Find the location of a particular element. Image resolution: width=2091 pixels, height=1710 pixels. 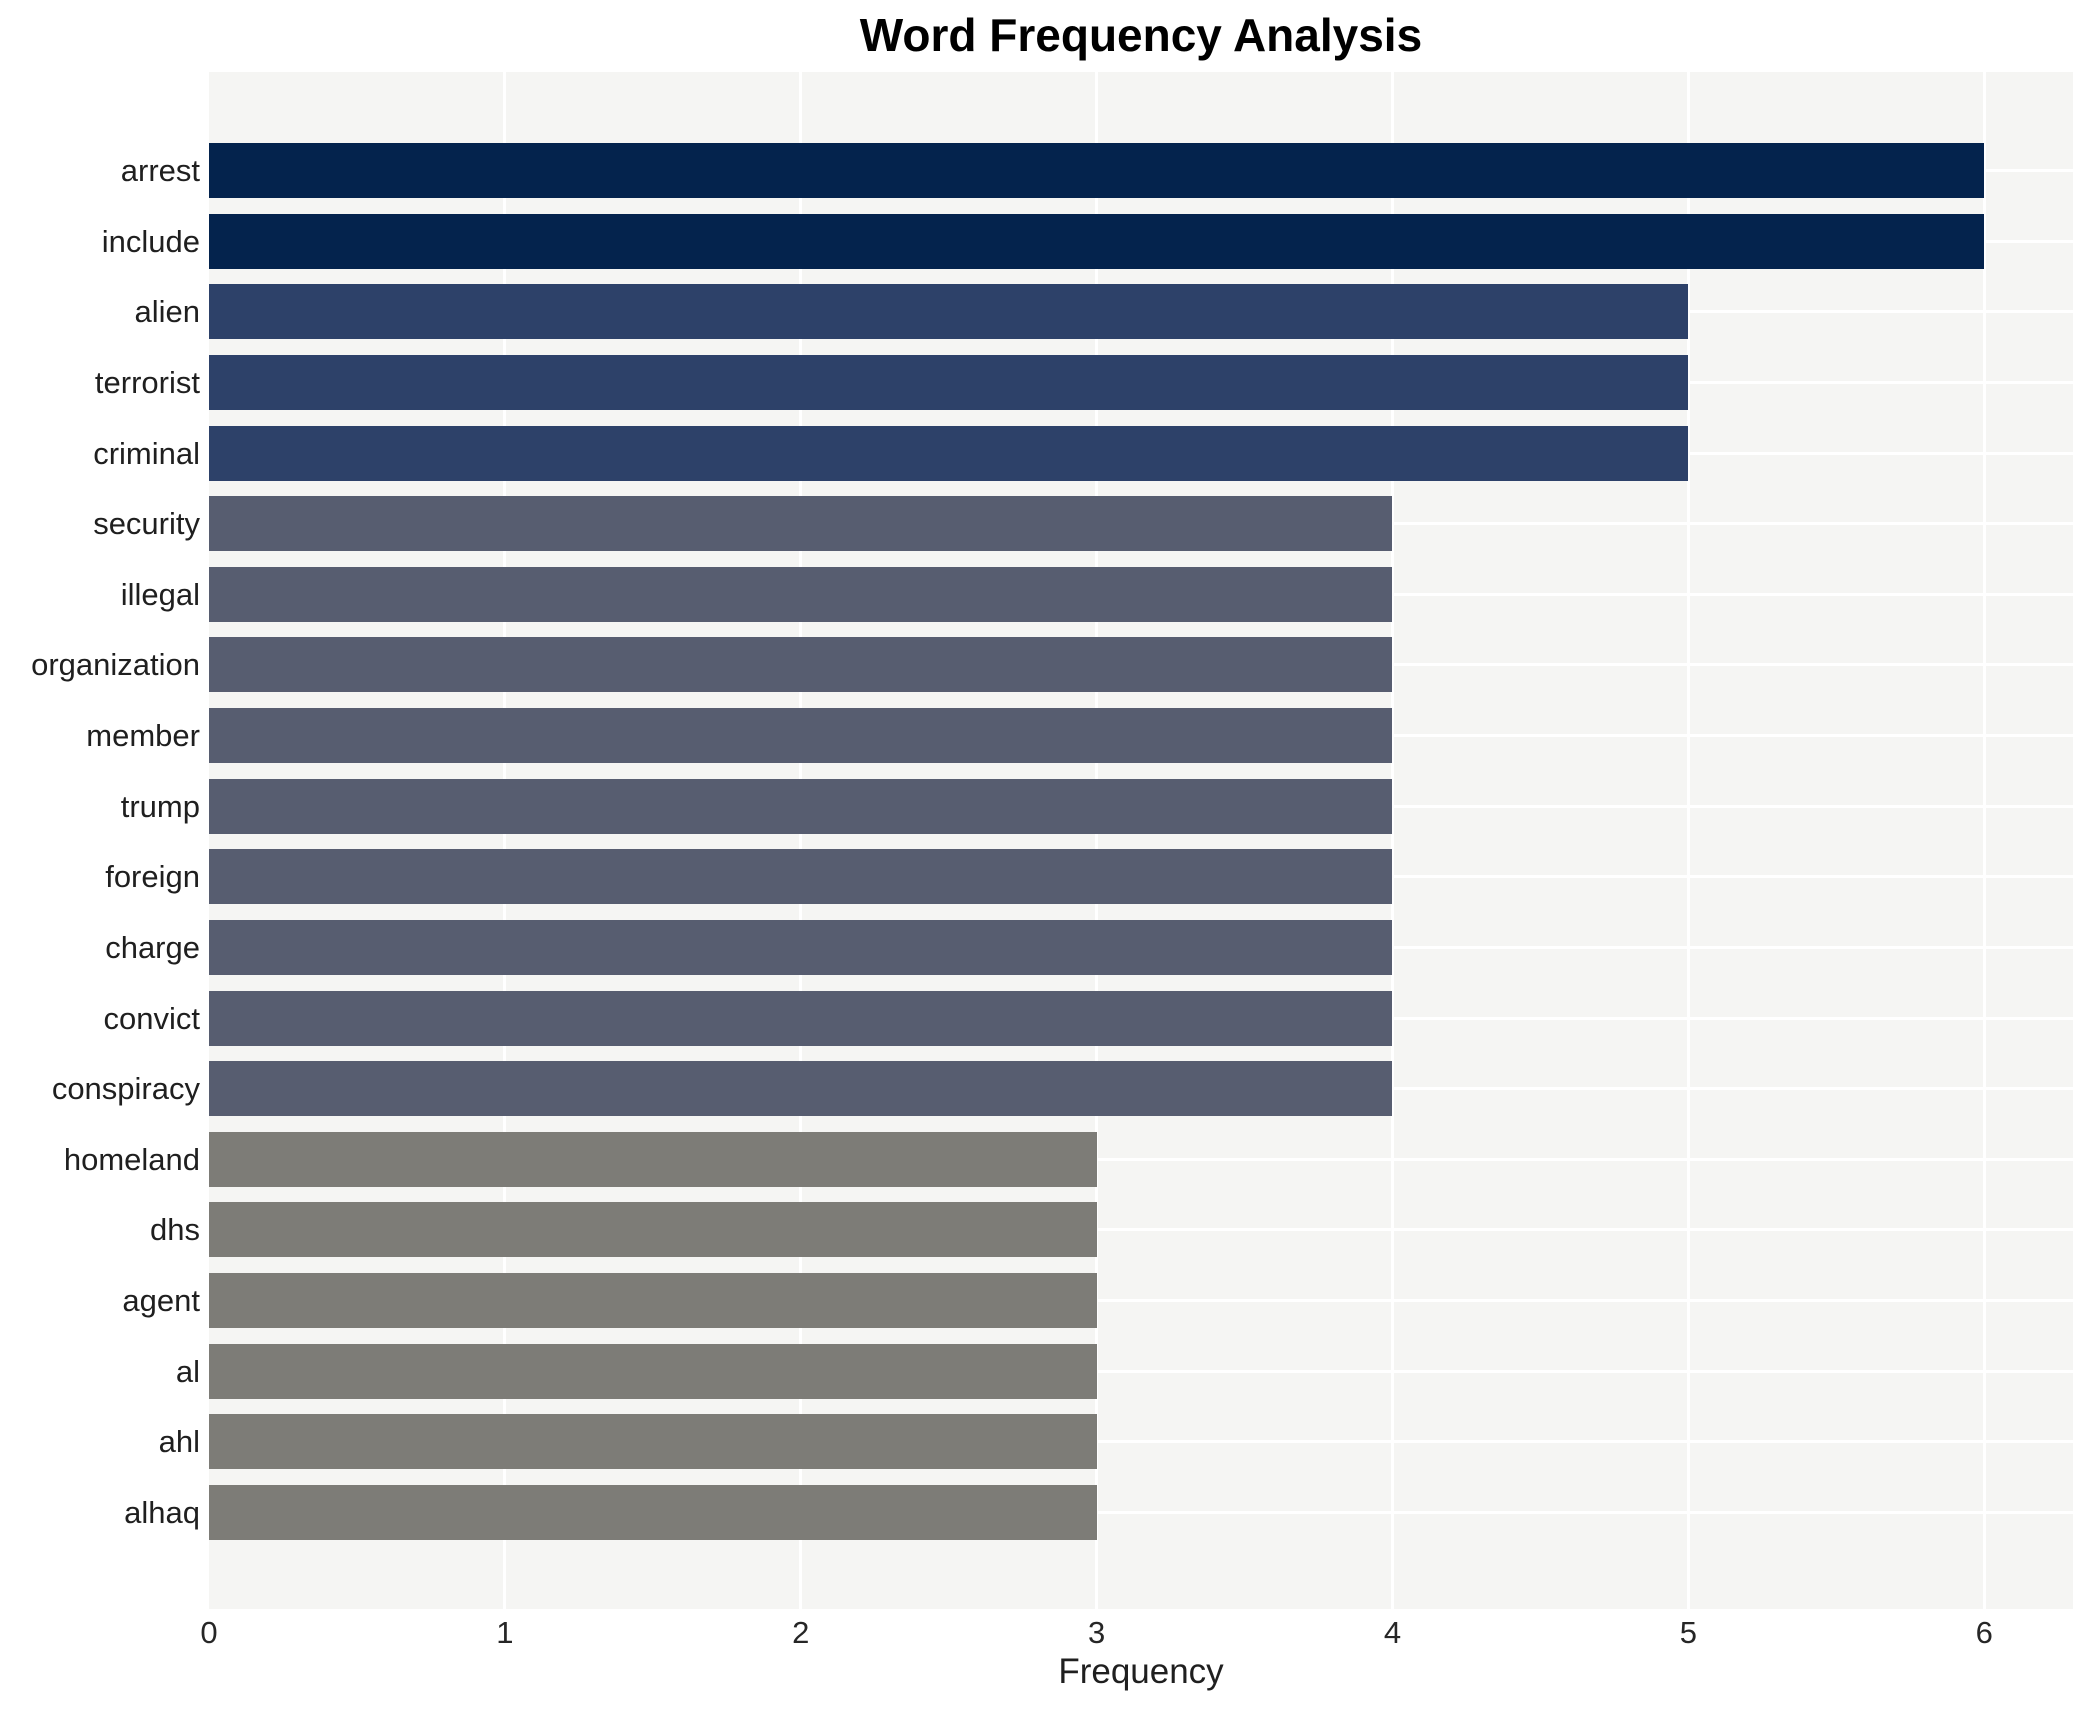

bar-agent is located at coordinates (653, 1301).